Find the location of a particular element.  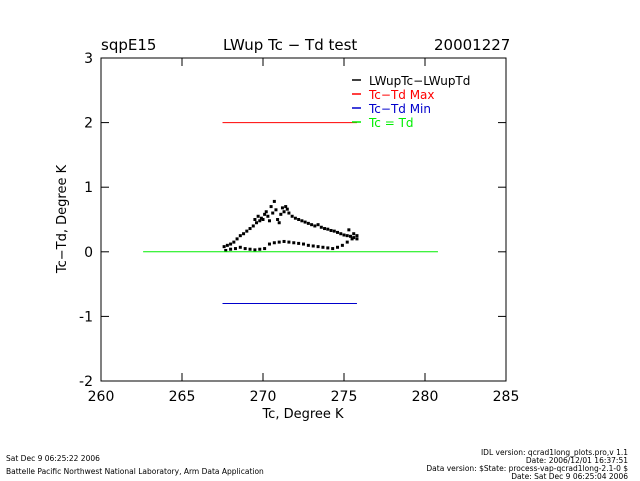

x-tick-label: 275 is located at coordinates (344, 397).